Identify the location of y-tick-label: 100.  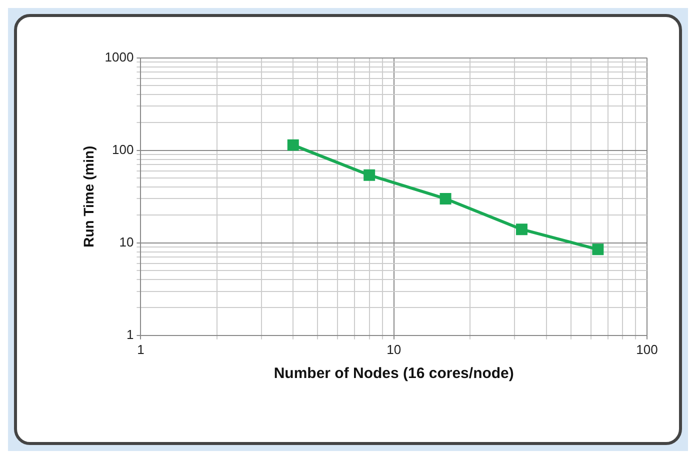
(123, 149).